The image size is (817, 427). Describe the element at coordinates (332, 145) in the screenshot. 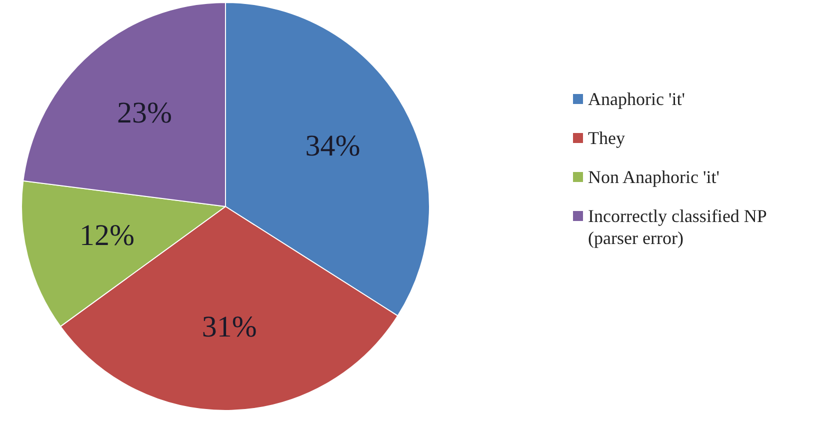

I see `data-label: 34%` at that location.